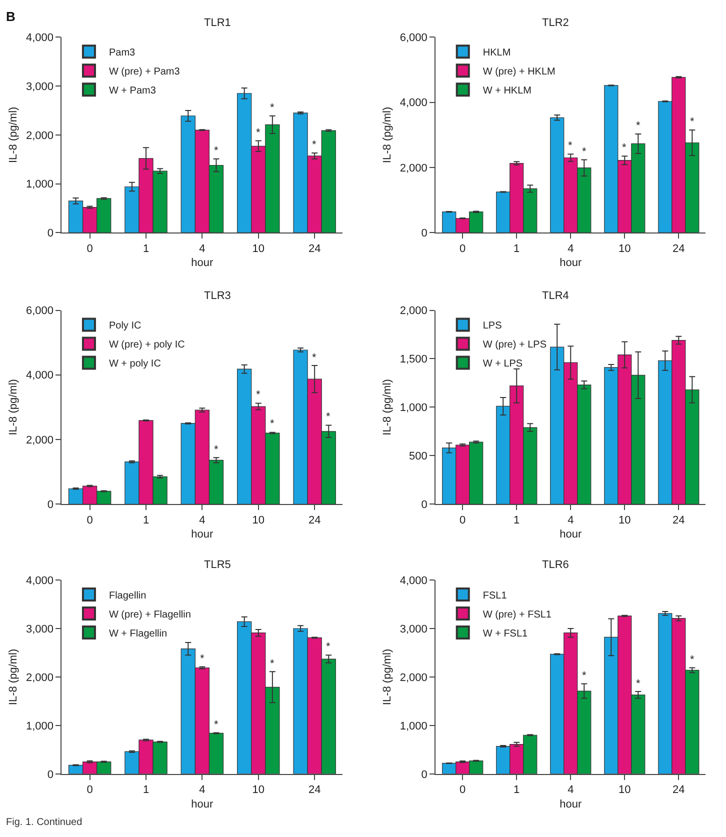  What do you see at coordinates (149, 614) in the screenshot?
I see `legend-label: W (pre) + Flagellin` at bounding box center [149, 614].